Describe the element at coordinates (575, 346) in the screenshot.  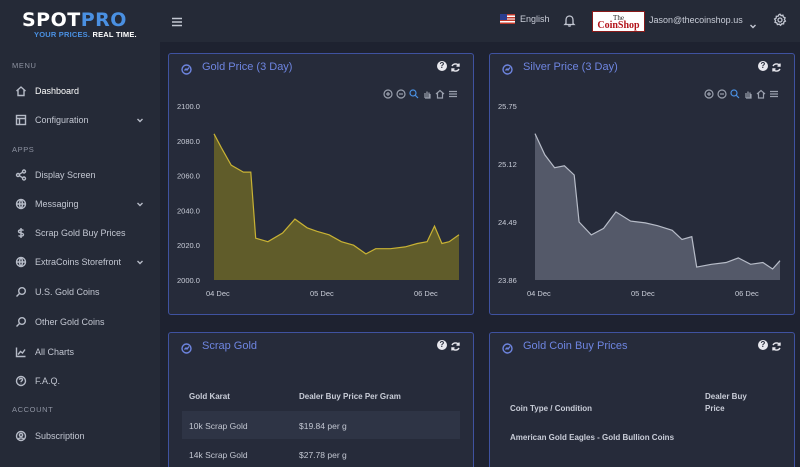
I see `coin-card-title: Gold Coin Buy Prices` at that location.